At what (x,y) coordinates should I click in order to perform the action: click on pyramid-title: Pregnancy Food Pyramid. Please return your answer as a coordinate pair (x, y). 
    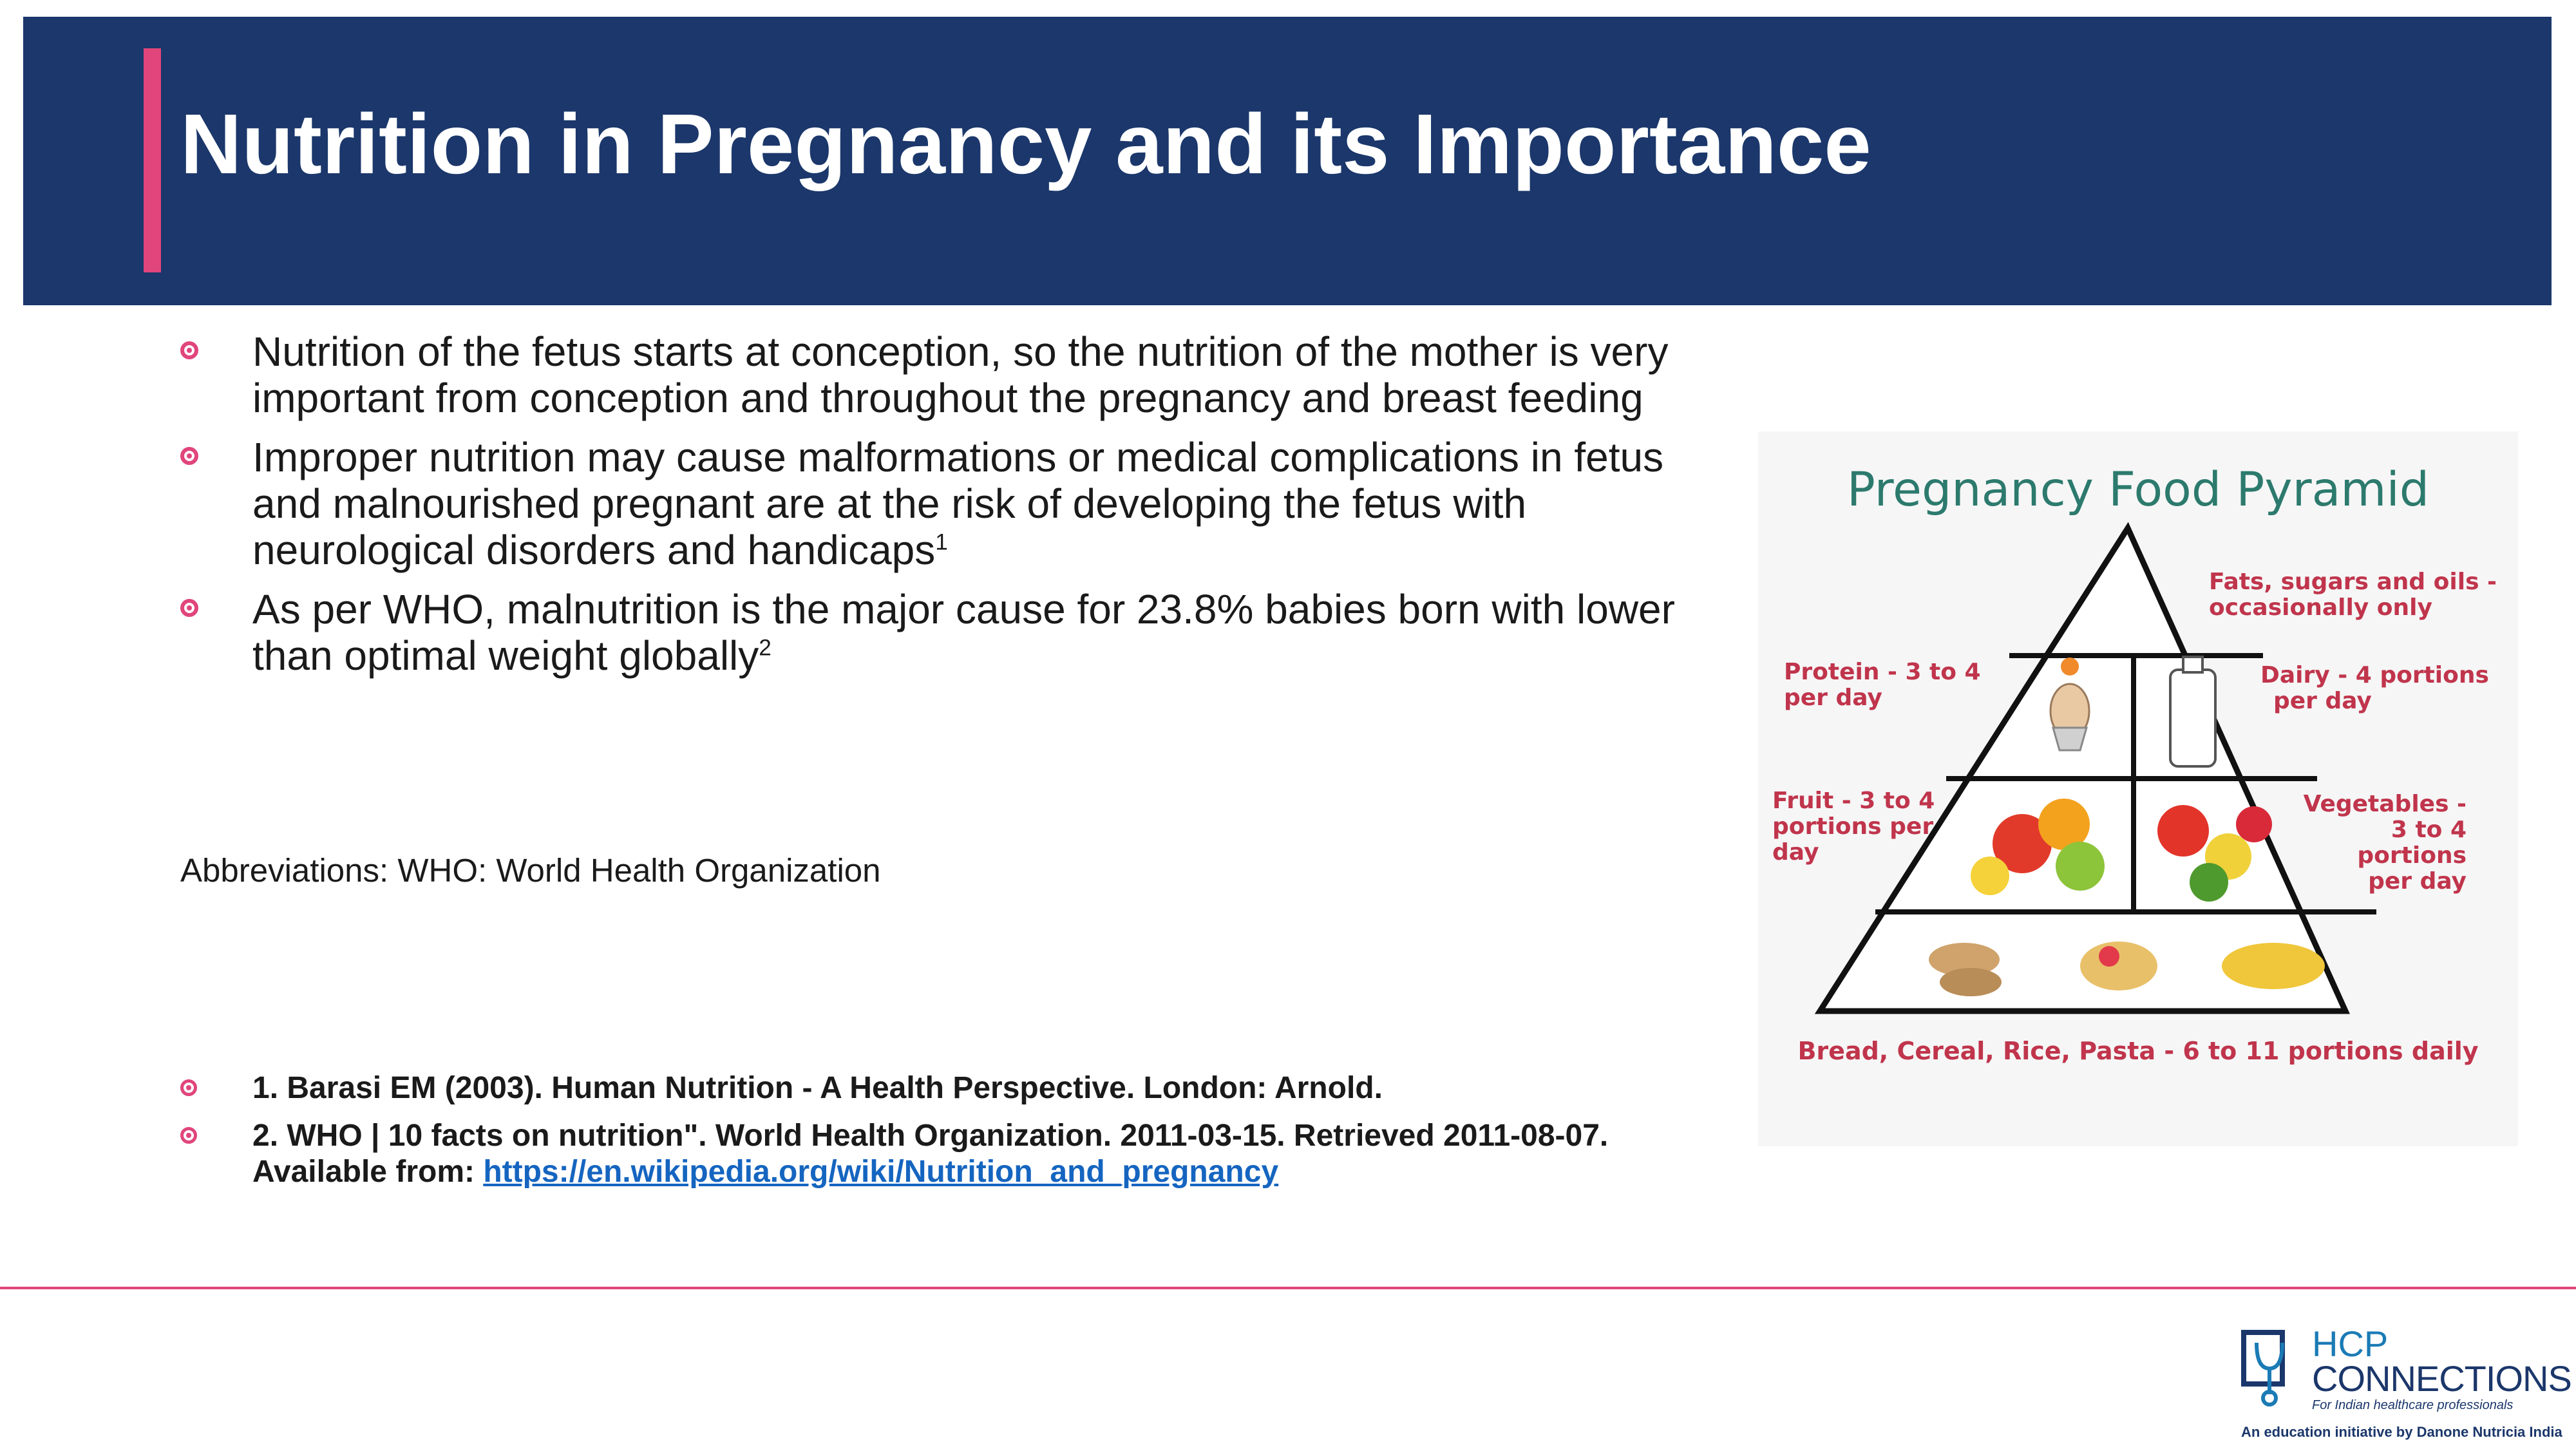
    Looking at the image, I should click on (2138, 490).